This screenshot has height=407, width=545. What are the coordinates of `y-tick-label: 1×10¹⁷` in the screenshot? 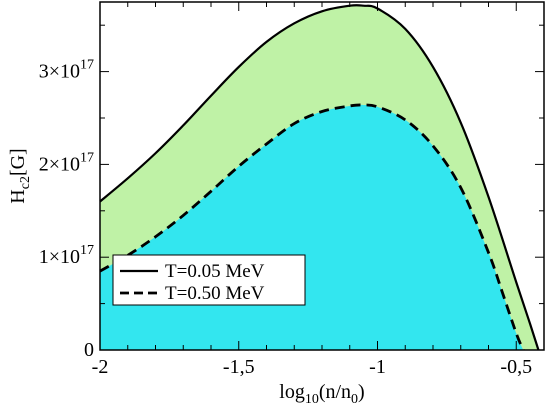 It's located at (66, 255).